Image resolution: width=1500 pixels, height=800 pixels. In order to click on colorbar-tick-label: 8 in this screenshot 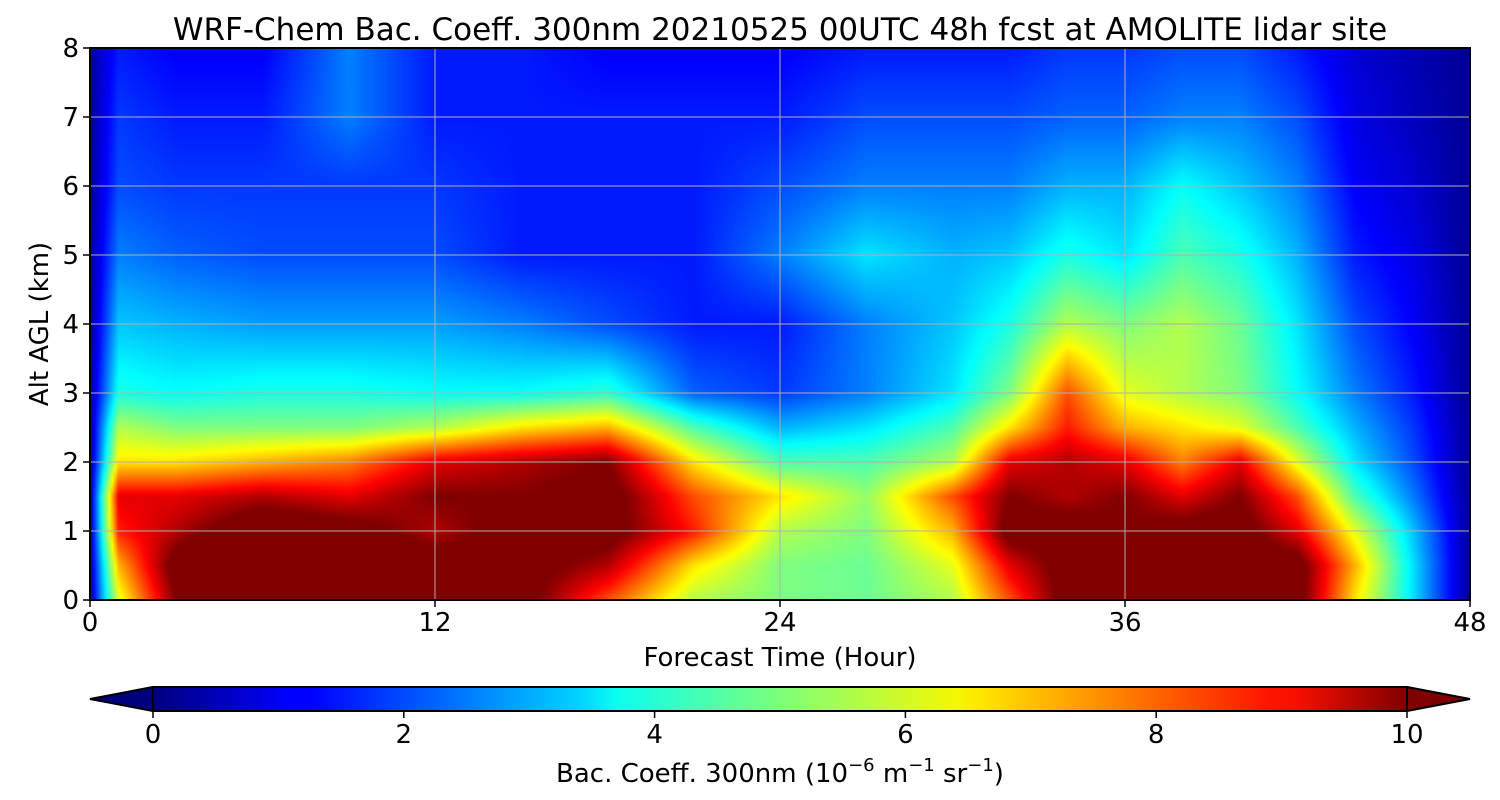, I will do `click(1156, 735)`.